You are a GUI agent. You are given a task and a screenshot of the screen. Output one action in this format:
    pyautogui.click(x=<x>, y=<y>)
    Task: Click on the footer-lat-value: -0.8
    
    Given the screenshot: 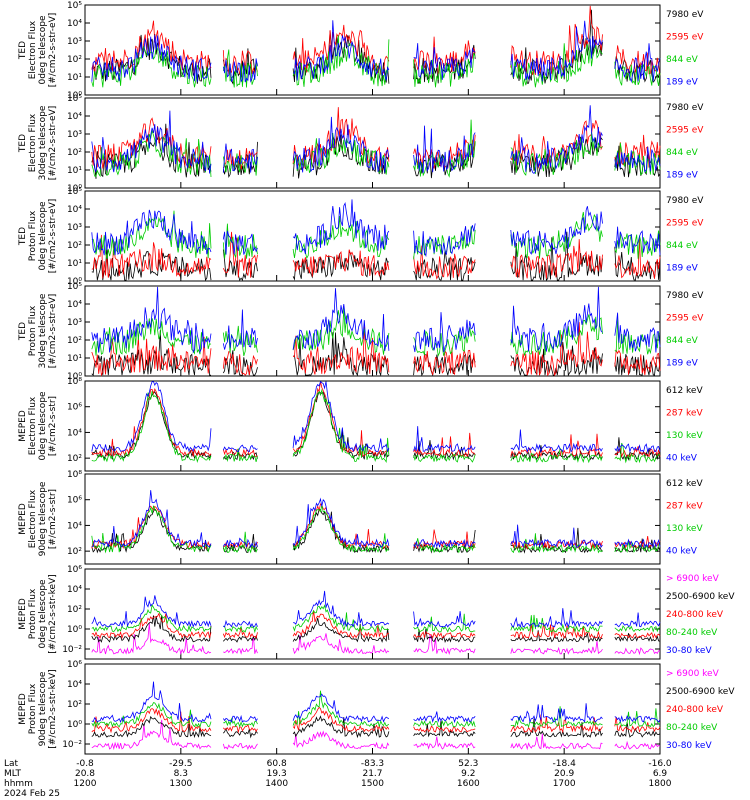 What is the action you would take?
    pyautogui.click(x=85, y=764)
    